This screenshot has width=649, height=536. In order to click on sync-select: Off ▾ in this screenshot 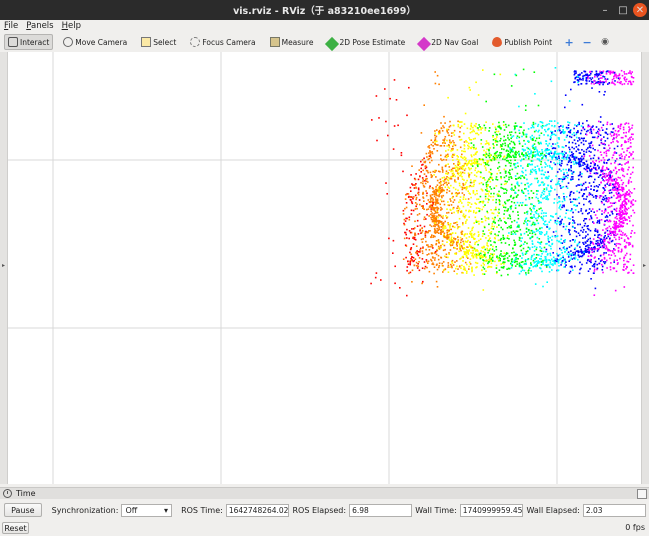, I will do `click(147, 510)`.